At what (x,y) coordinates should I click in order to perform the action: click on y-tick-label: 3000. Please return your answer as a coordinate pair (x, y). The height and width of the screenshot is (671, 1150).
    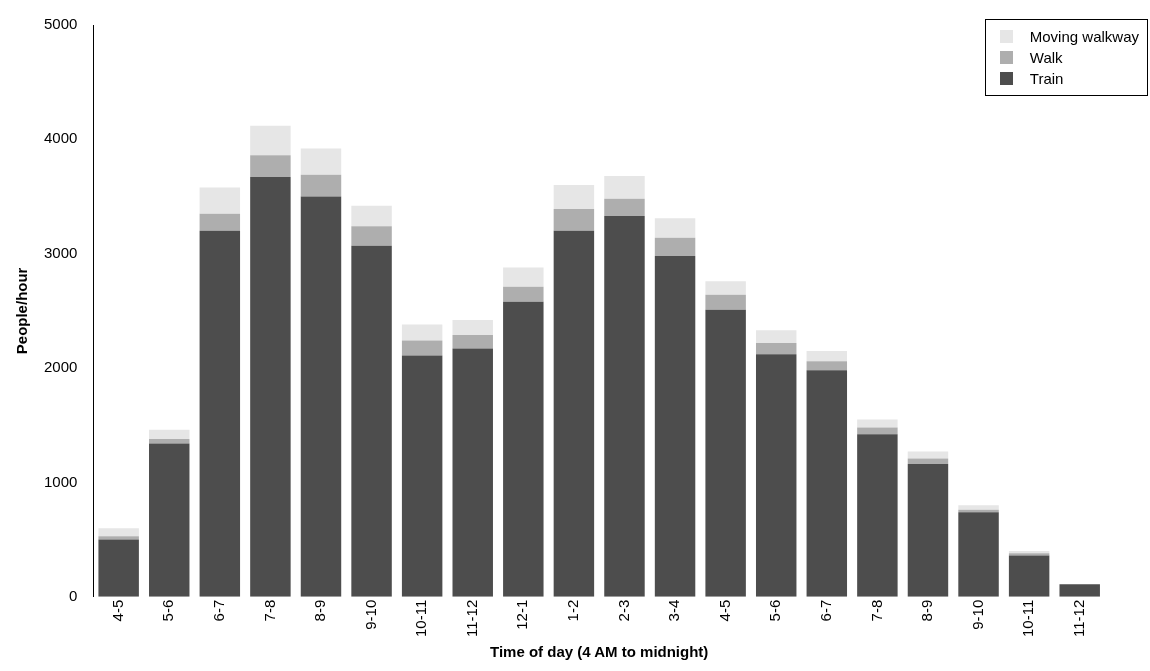
    Looking at the image, I should click on (60, 252).